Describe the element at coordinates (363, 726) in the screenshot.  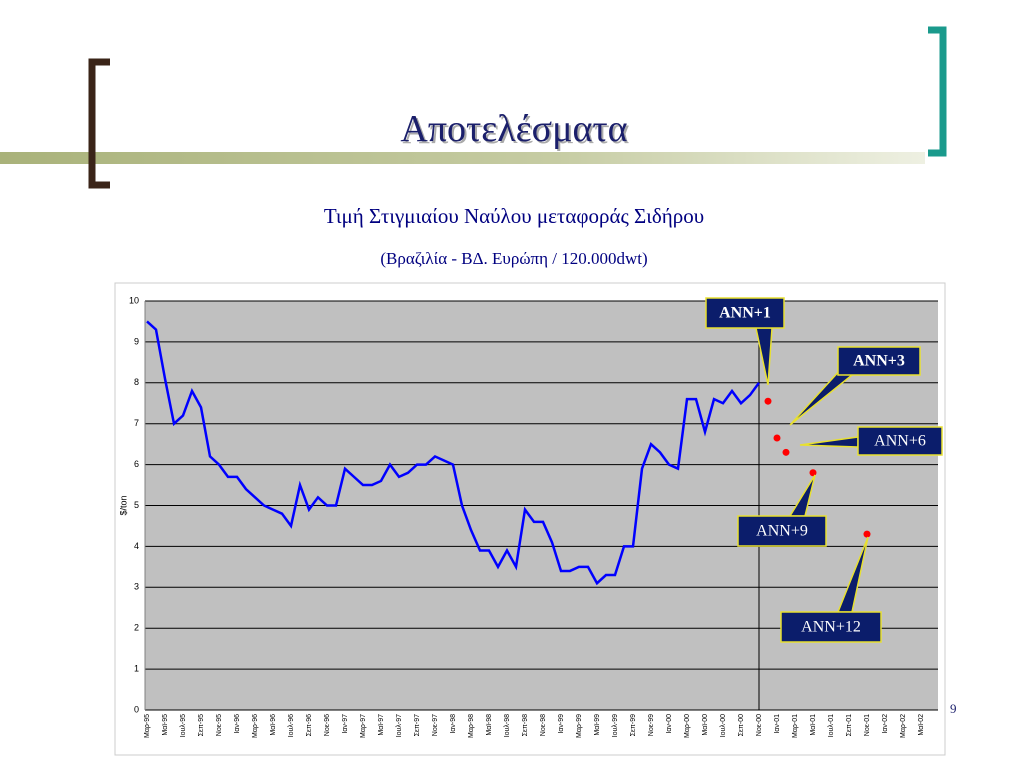
I see `x-tick-label: Μαρ-97` at that location.